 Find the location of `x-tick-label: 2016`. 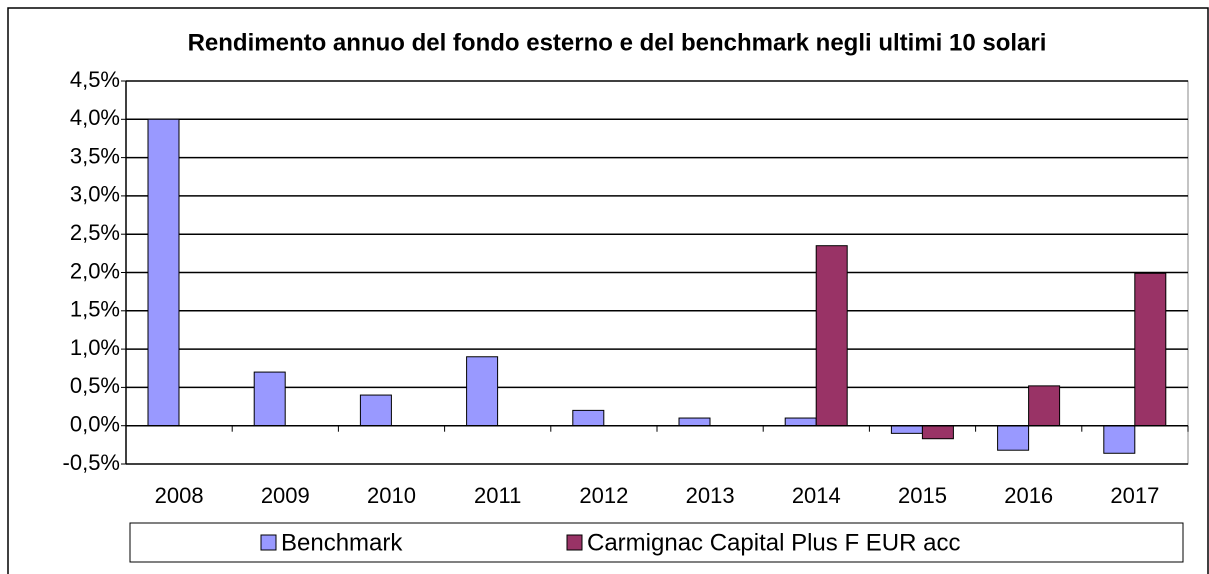

x-tick-label: 2016 is located at coordinates (1028, 495).